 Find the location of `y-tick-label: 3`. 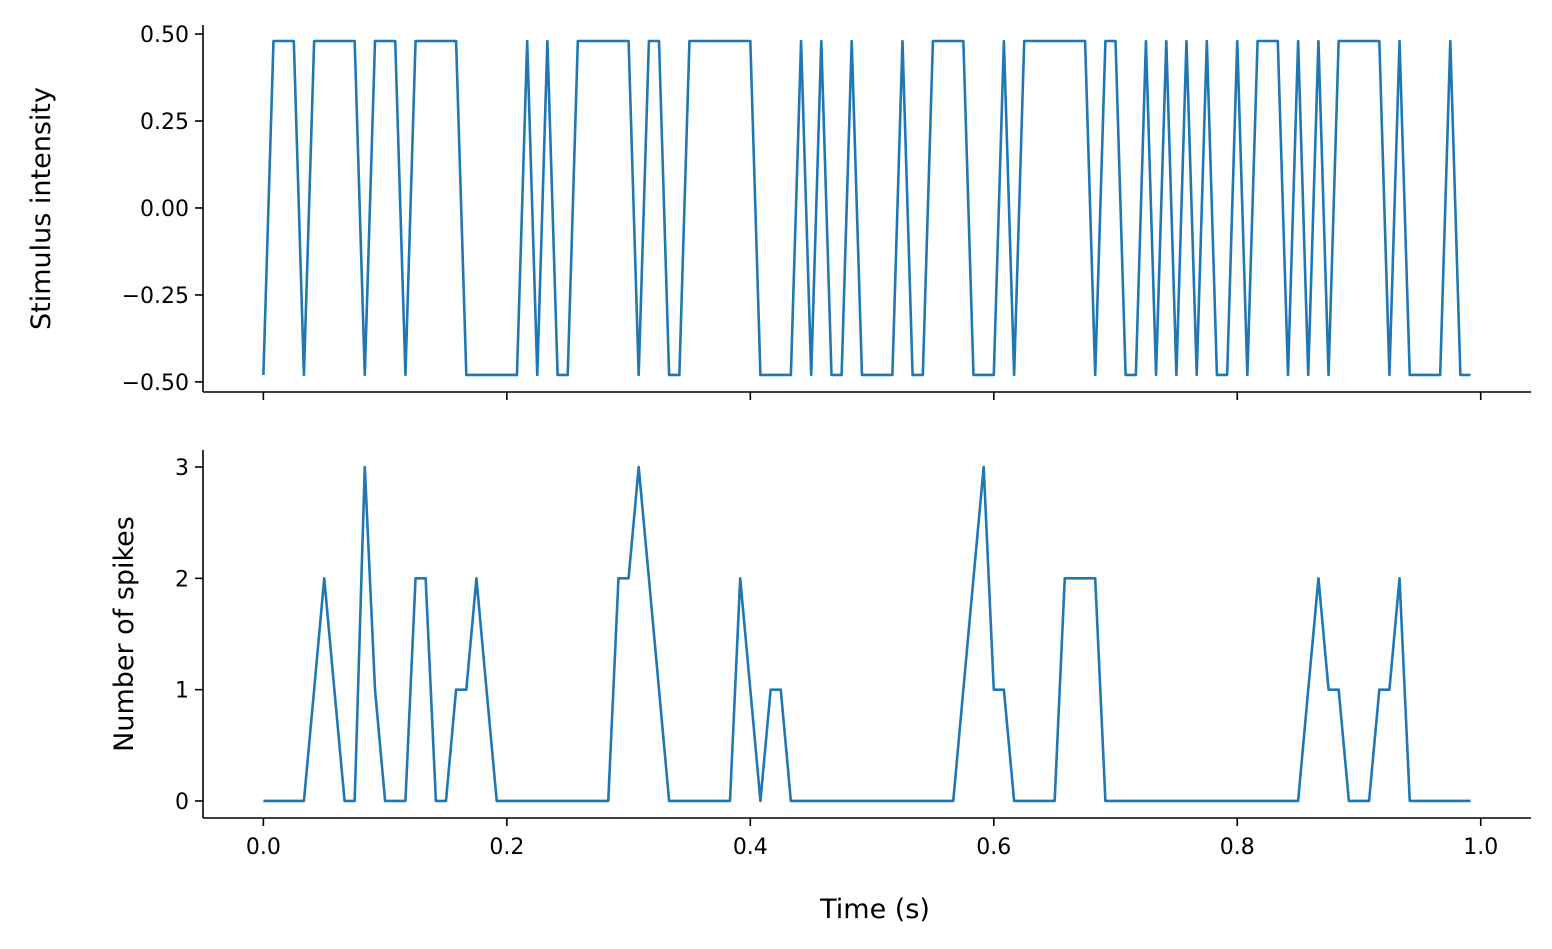

y-tick-label: 3 is located at coordinates (182, 468).